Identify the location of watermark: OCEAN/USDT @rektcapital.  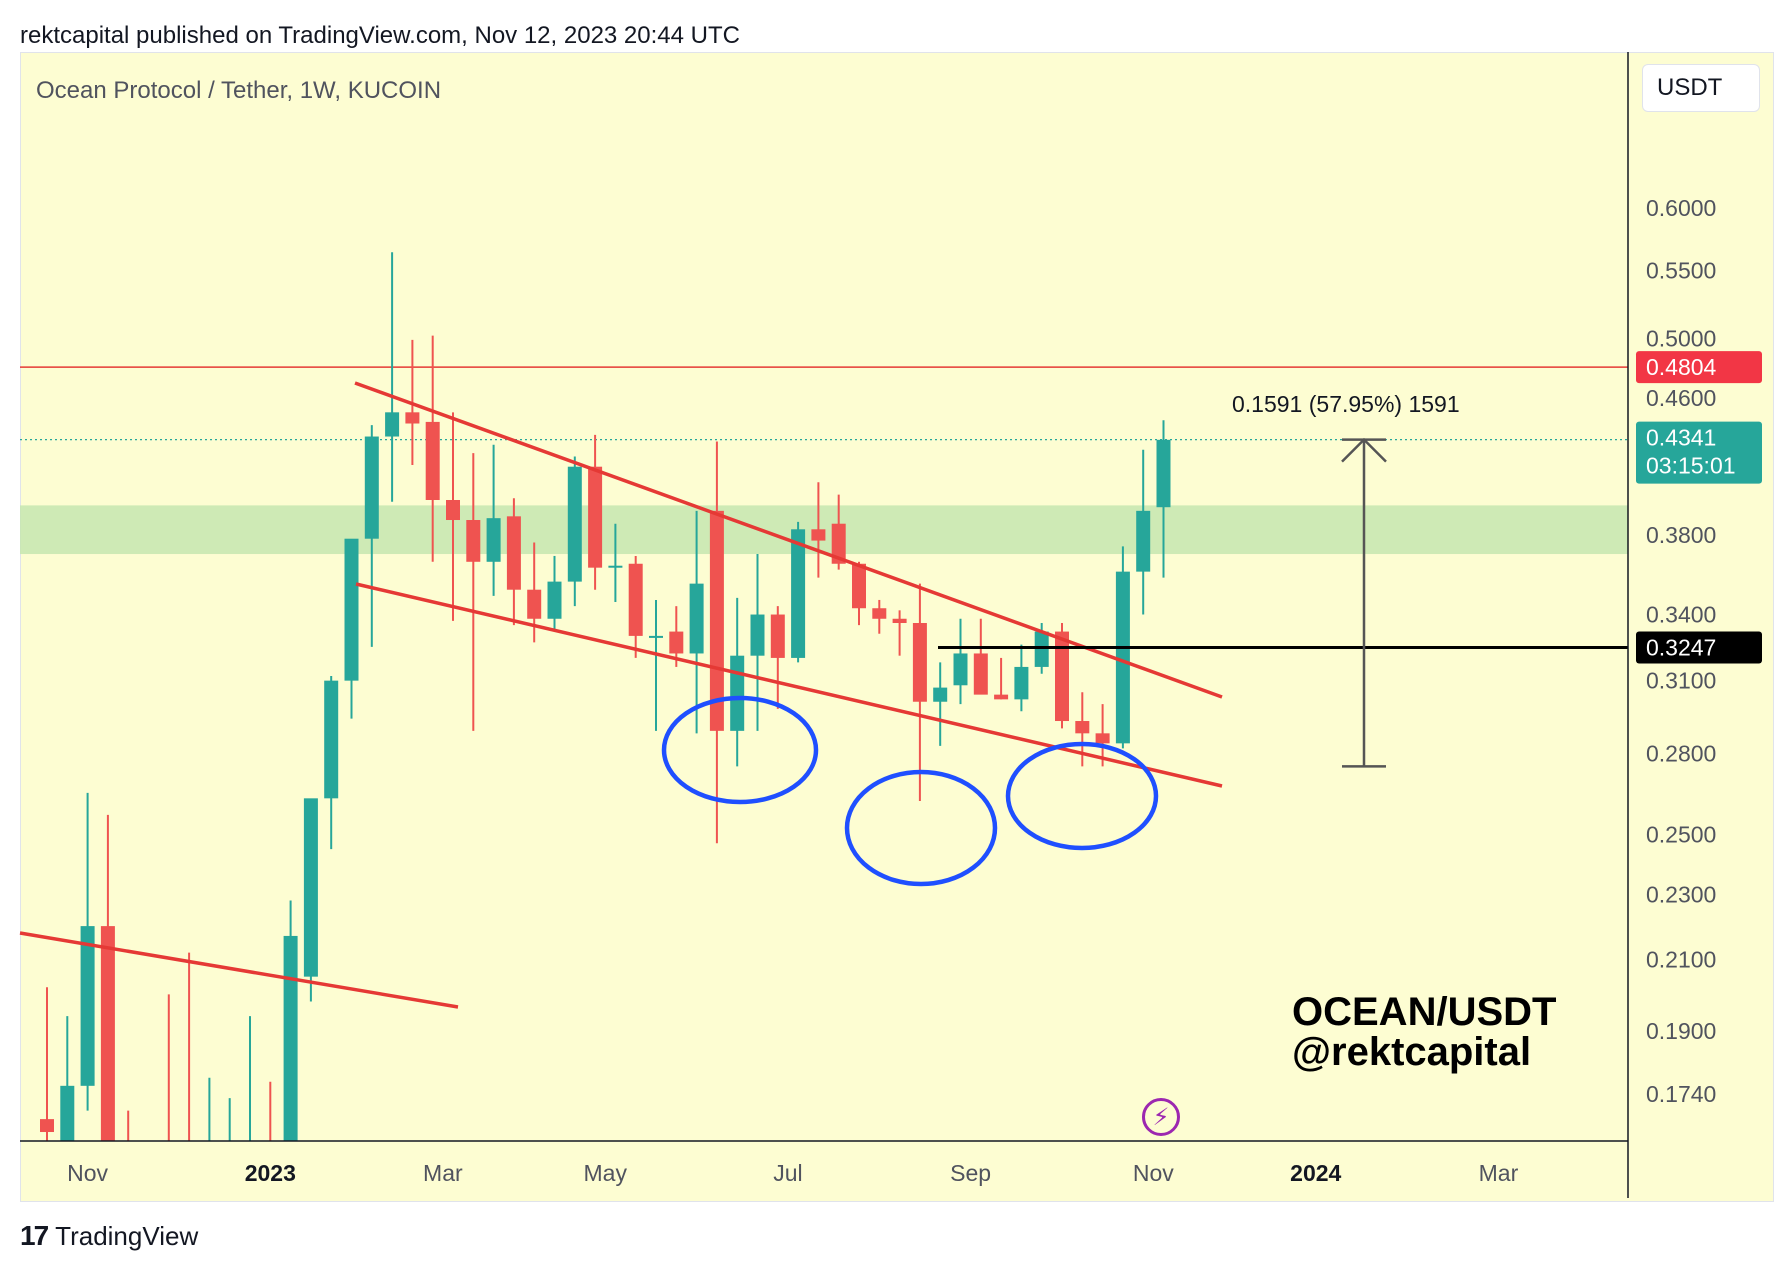
(1424, 1032).